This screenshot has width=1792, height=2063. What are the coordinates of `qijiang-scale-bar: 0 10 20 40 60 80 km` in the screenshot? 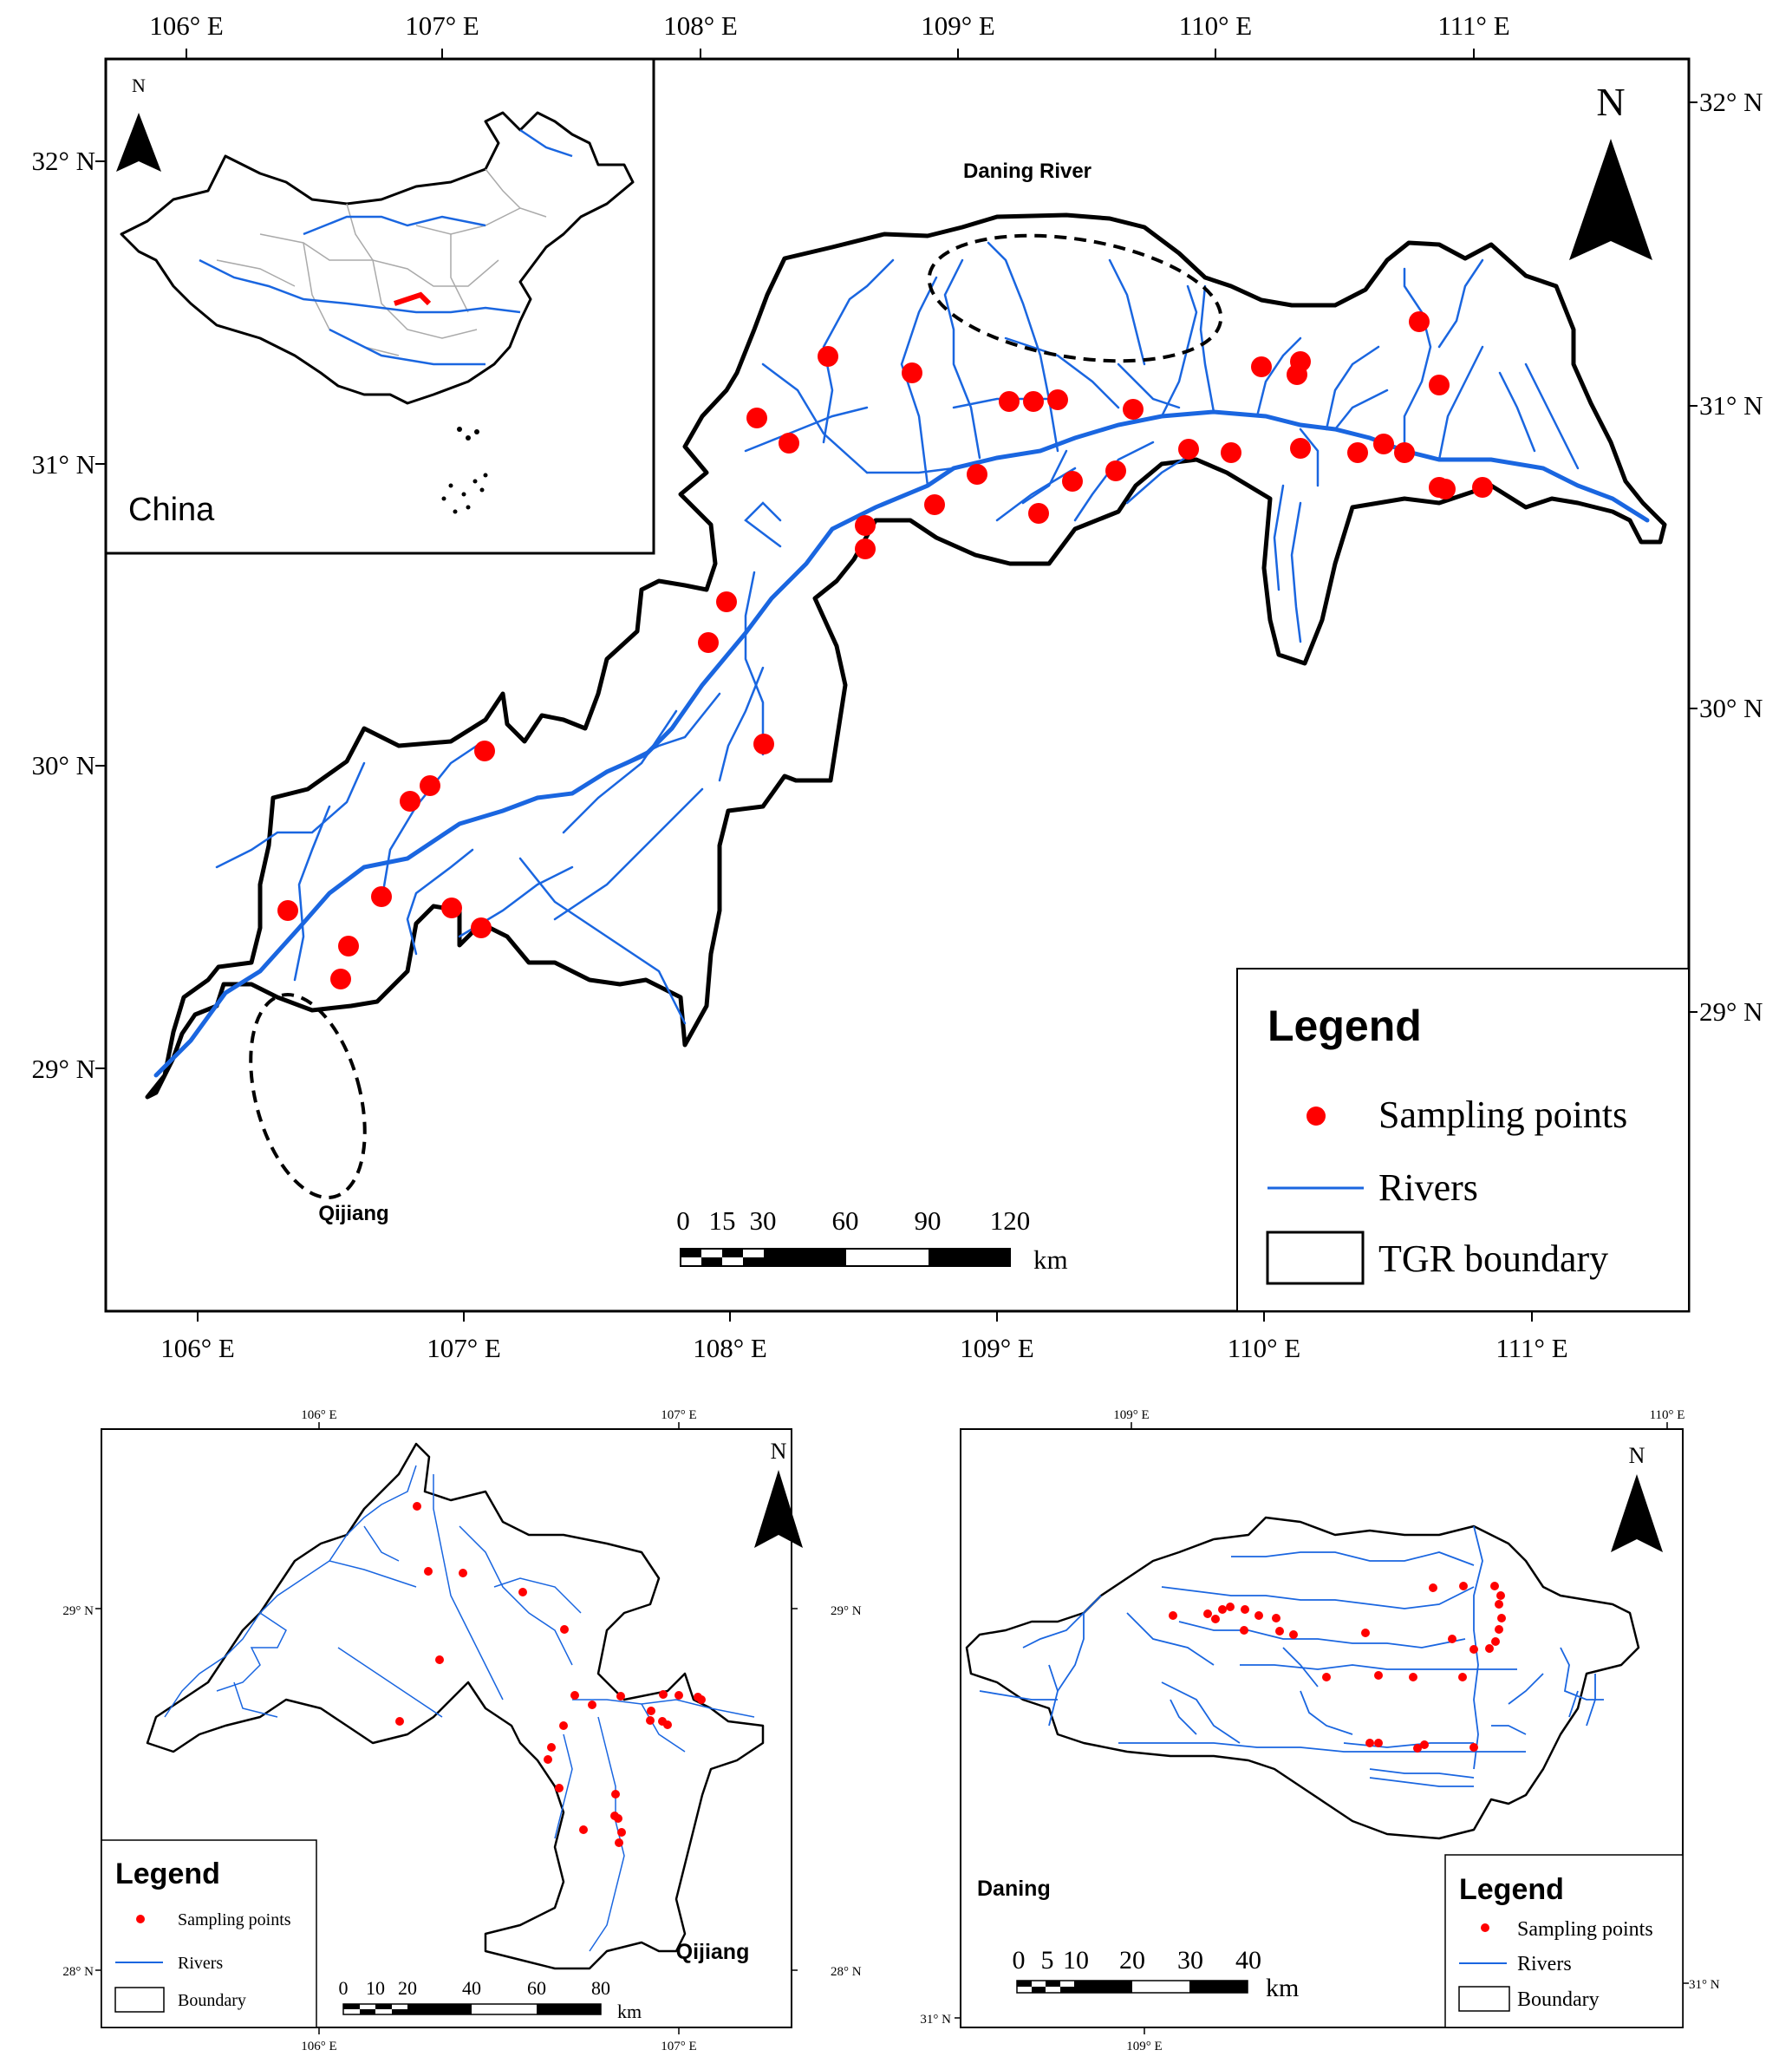 It's located at (490, 1999).